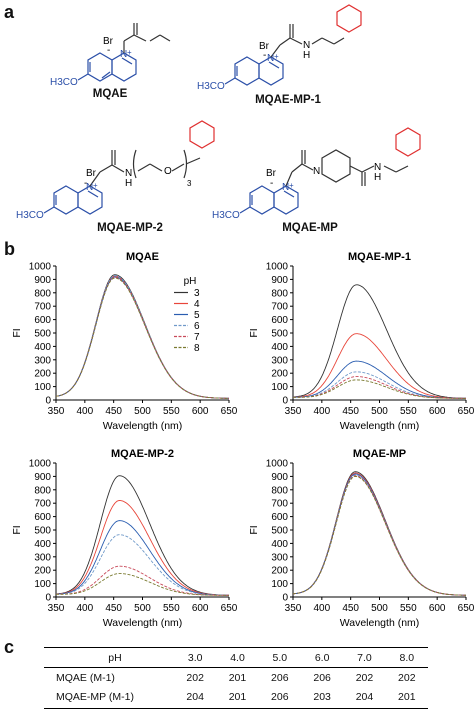 This screenshot has height=724, width=474. What do you see at coordinates (408, 608) in the screenshot?
I see `x-tick-label: 550` at bounding box center [408, 608].